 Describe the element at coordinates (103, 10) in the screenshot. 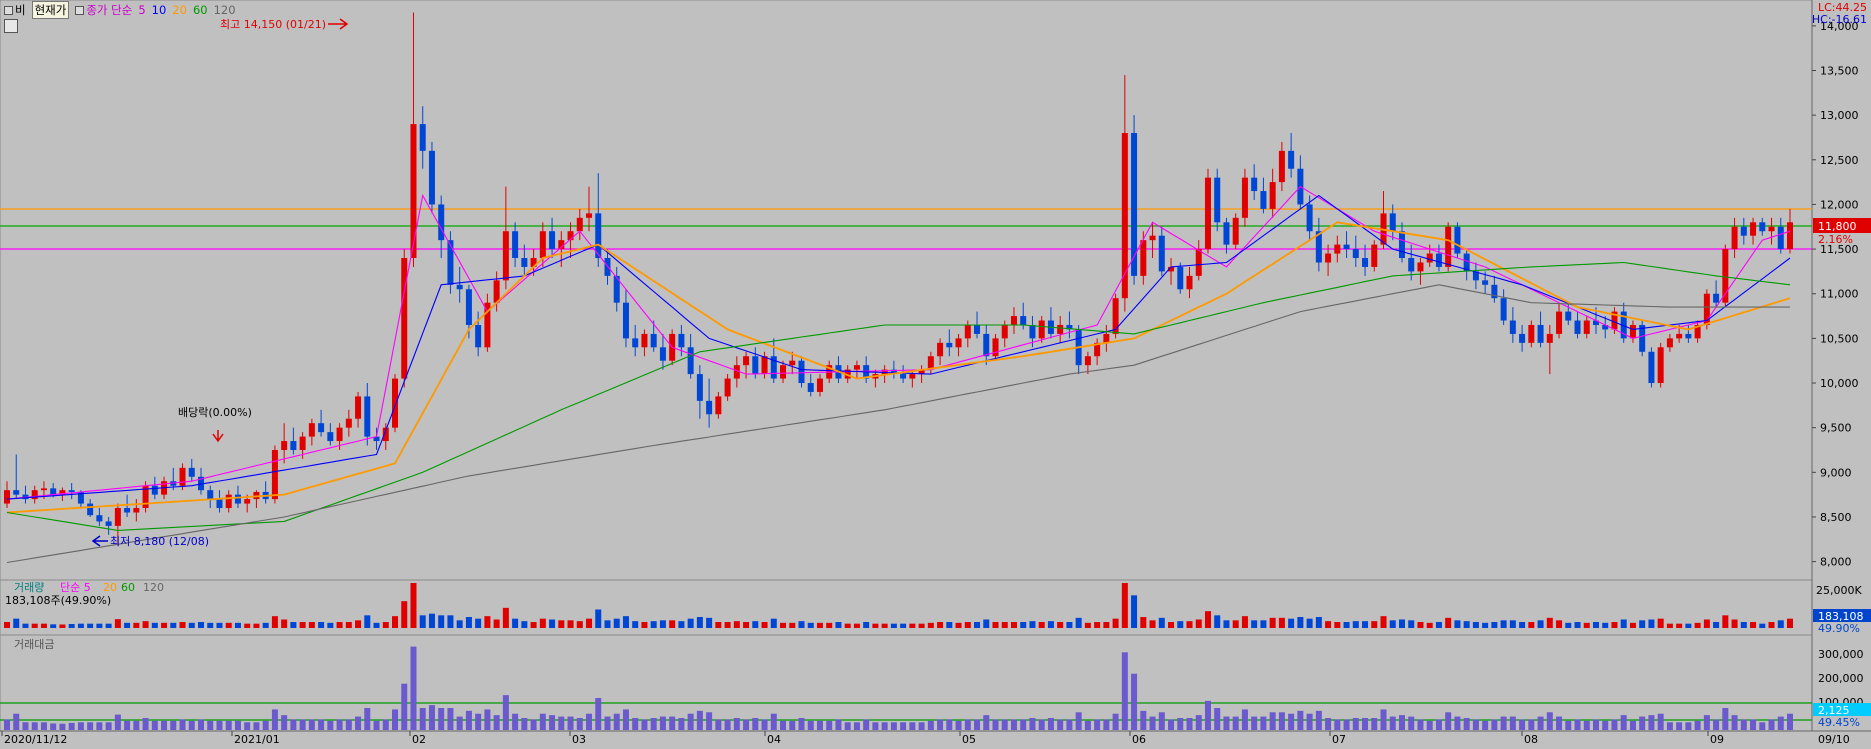

I see `legend-close-ma: 종가 단순` at that location.